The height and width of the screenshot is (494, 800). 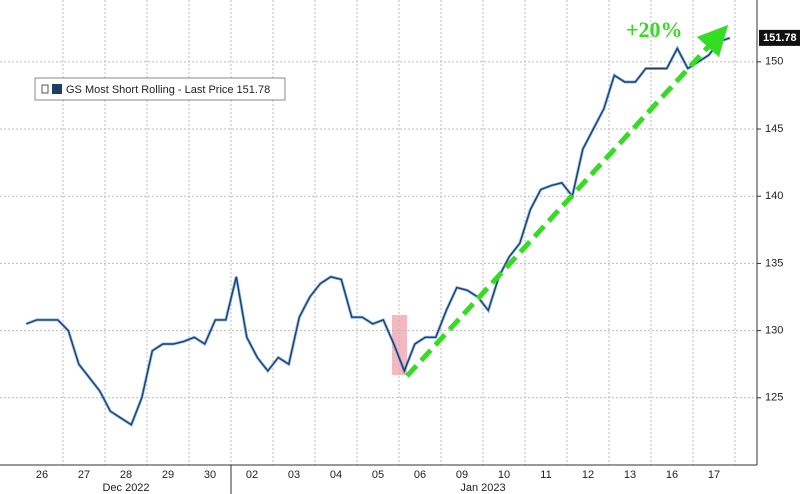 What do you see at coordinates (168, 475) in the screenshot?
I see `x-tick-label: 29` at bounding box center [168, 475].